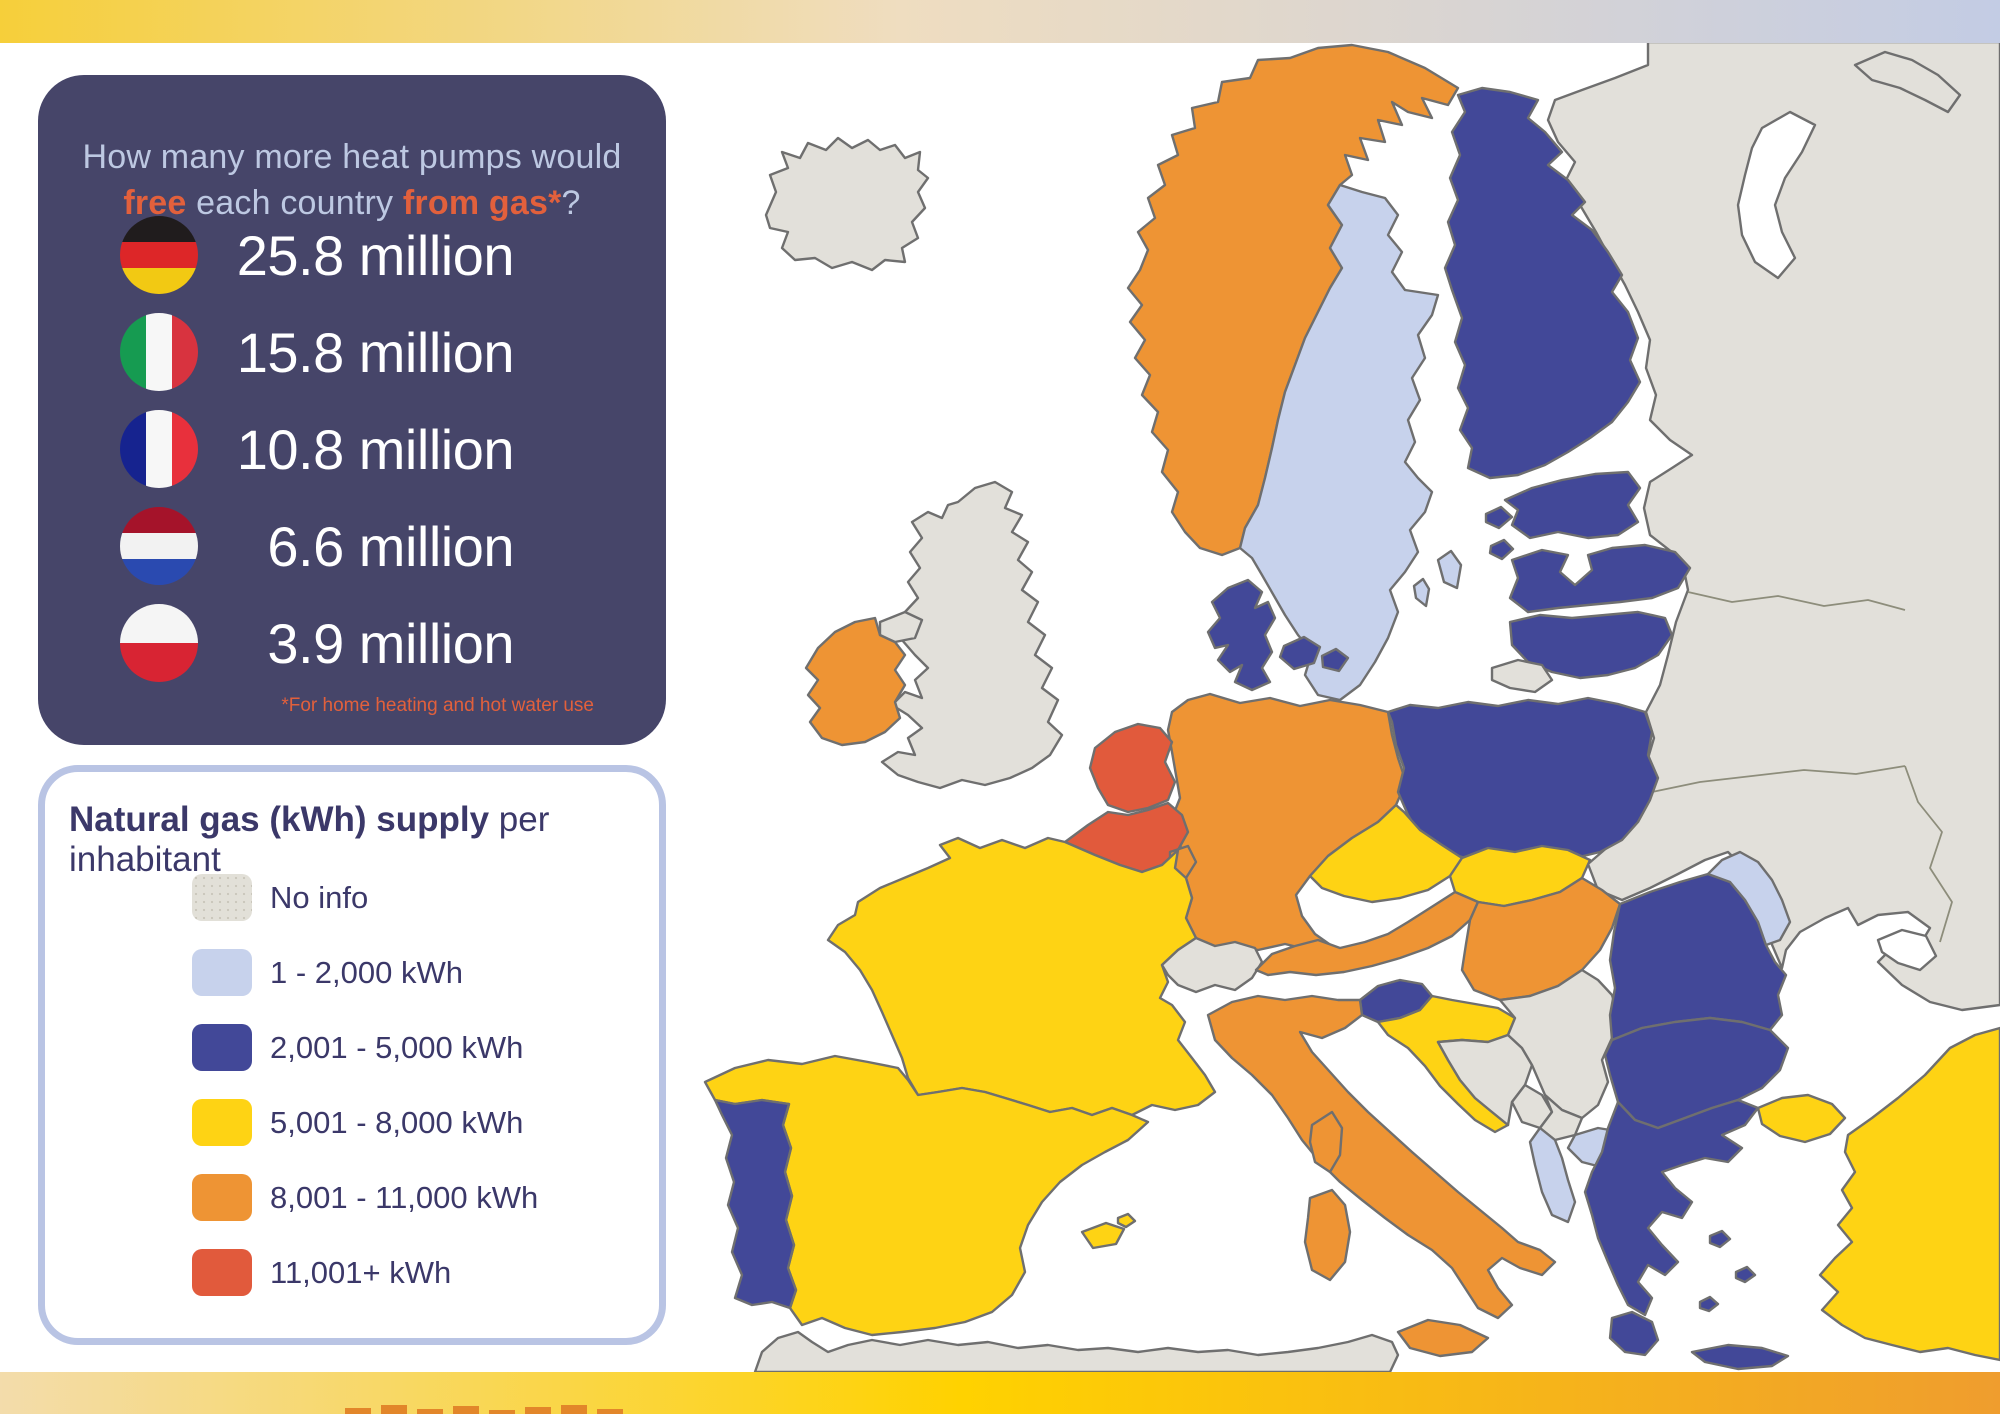  Describe the element at coordinates (397, 1122) in the screenshot. I see `legend-label: 5,001 - 8,000 kWh` at that location.